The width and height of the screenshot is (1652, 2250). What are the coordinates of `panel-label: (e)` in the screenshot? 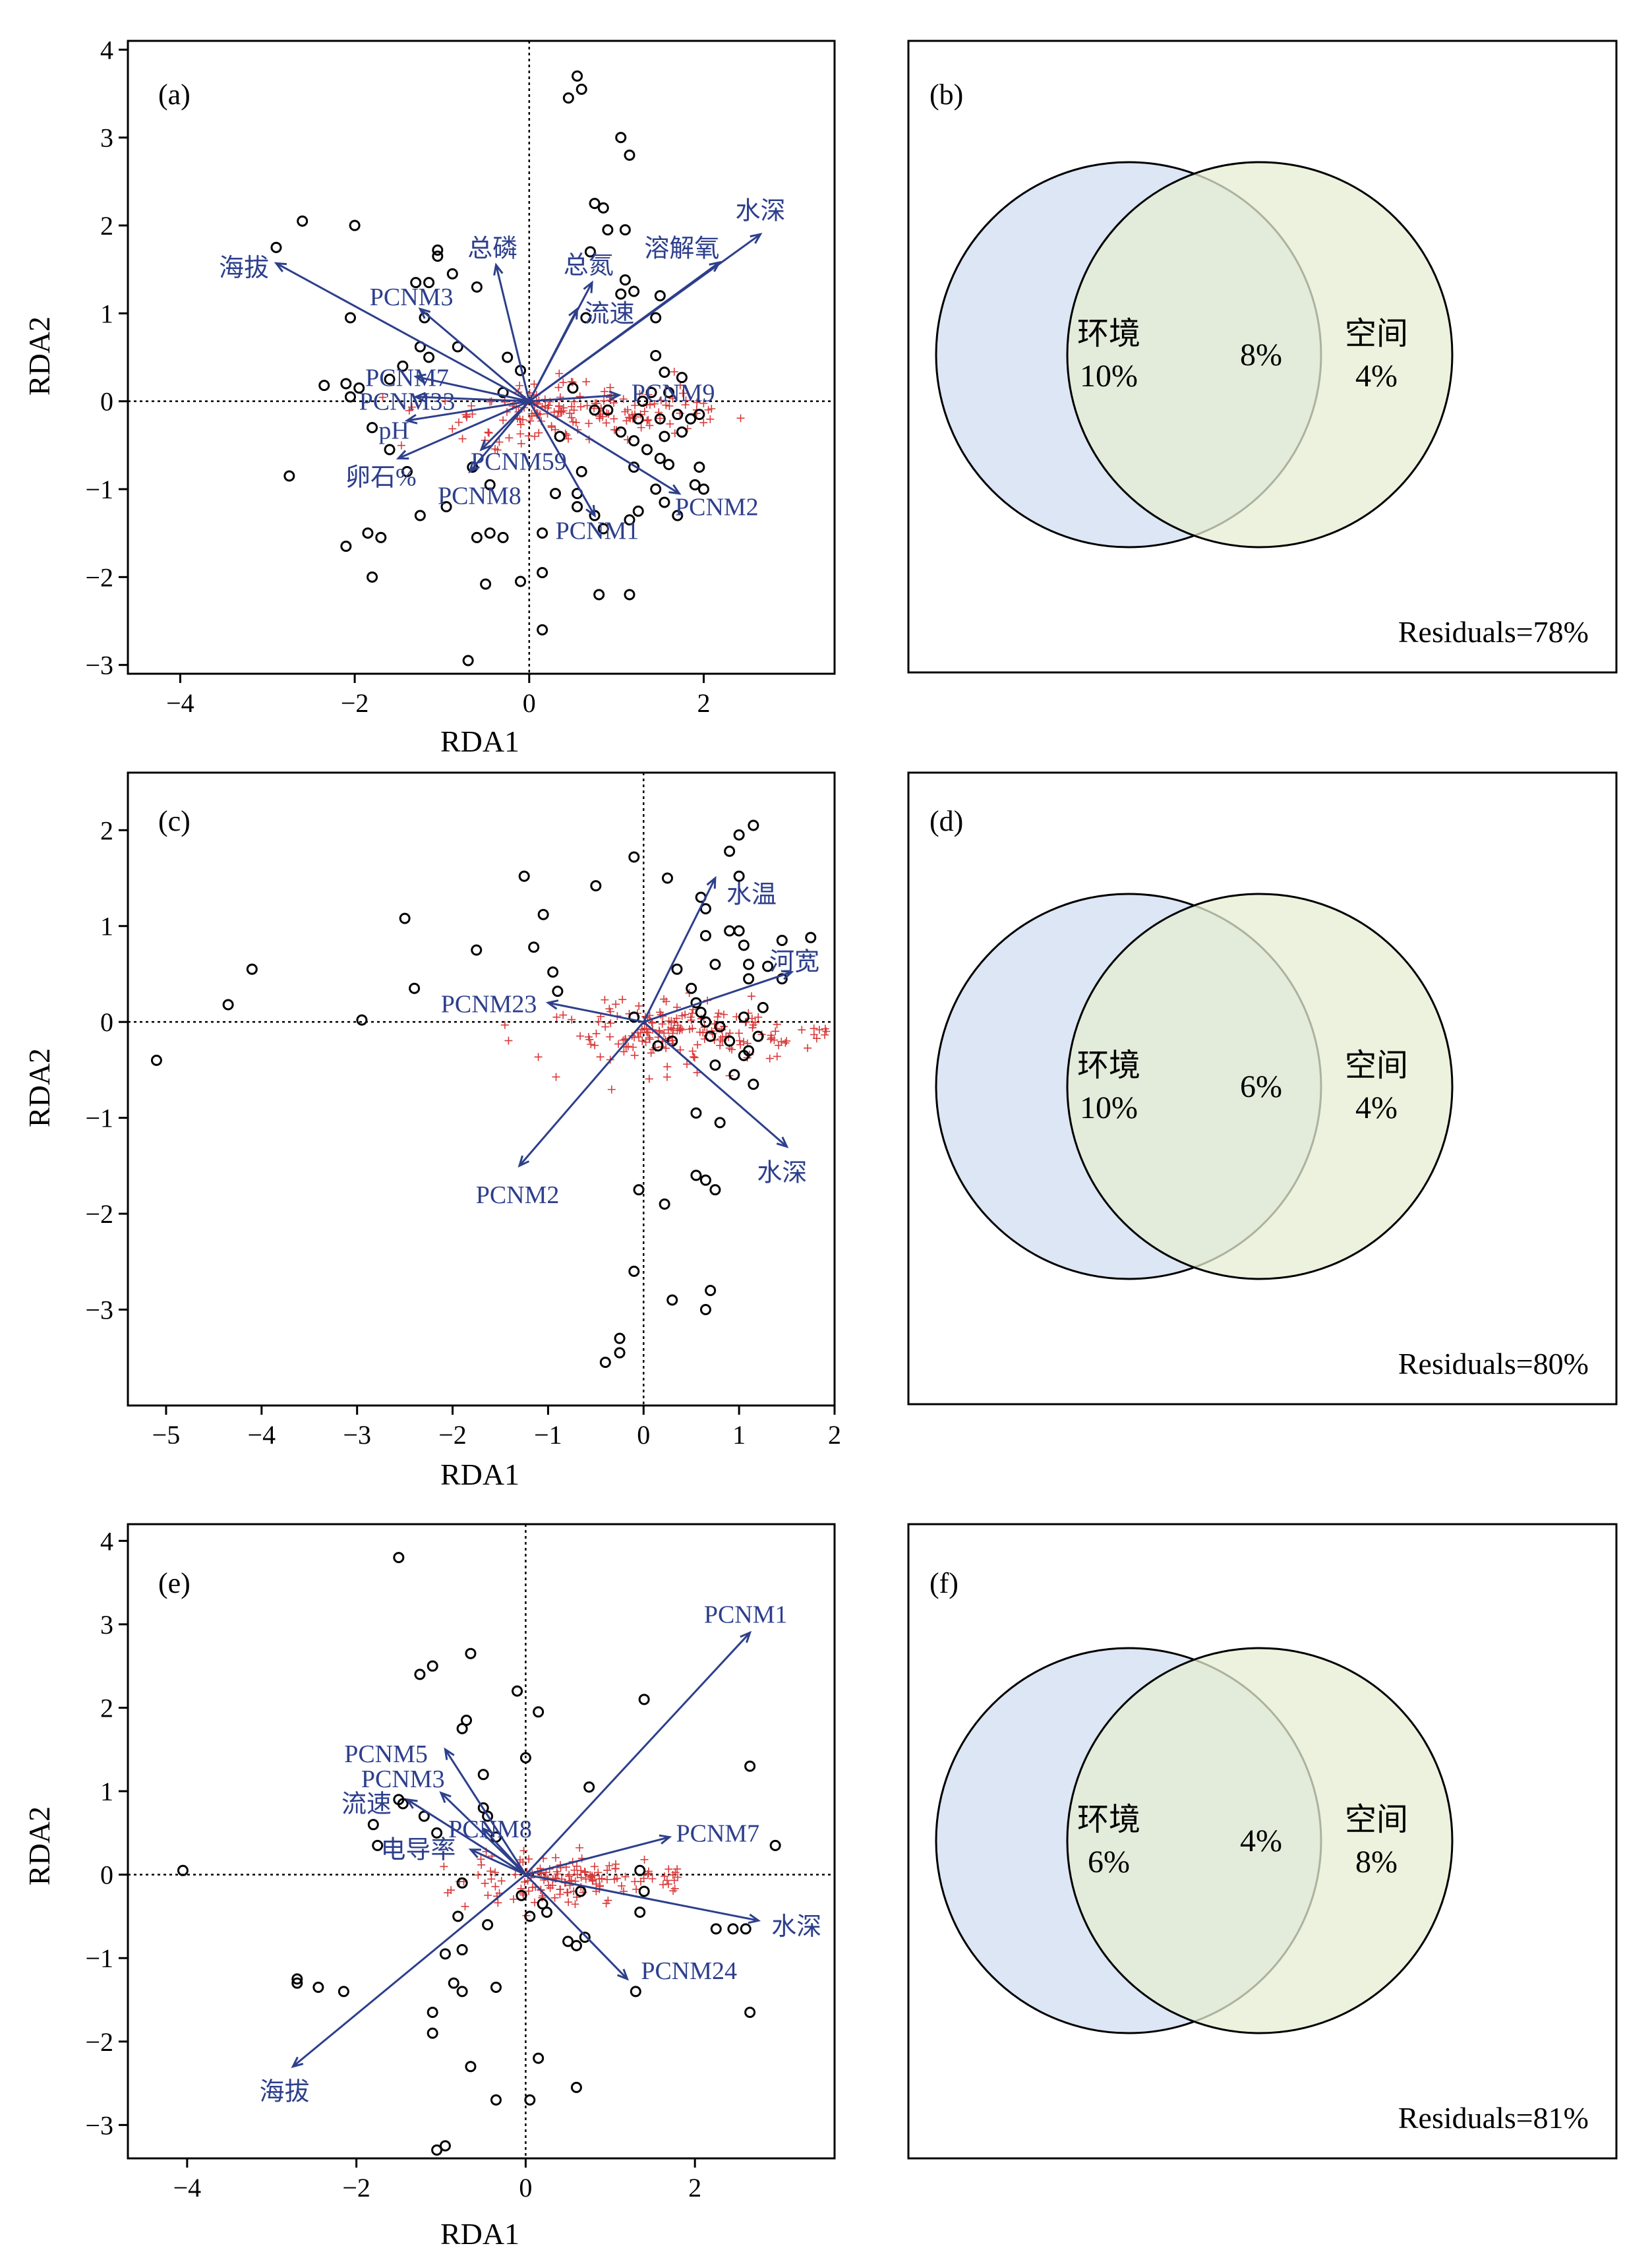 It's located at (174, 1583).